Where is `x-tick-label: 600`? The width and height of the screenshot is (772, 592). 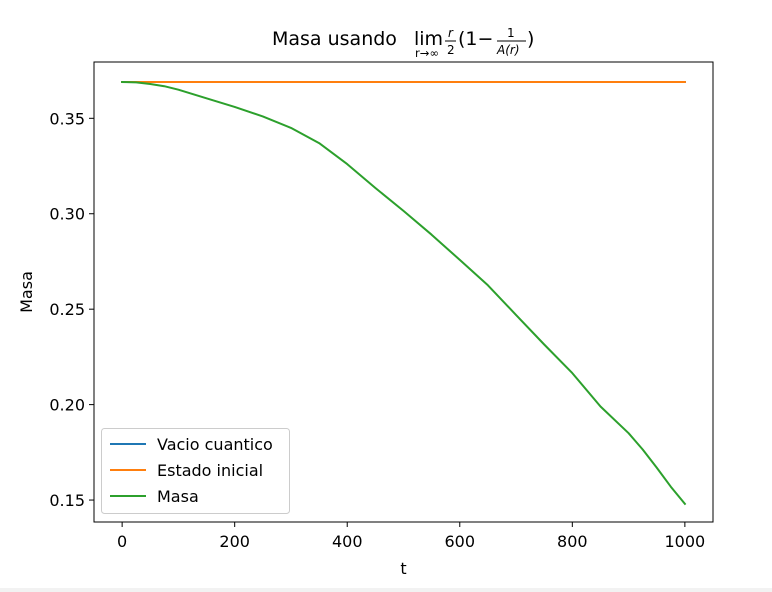
x-tick-label: 600 is located at coordinates (459, 541).